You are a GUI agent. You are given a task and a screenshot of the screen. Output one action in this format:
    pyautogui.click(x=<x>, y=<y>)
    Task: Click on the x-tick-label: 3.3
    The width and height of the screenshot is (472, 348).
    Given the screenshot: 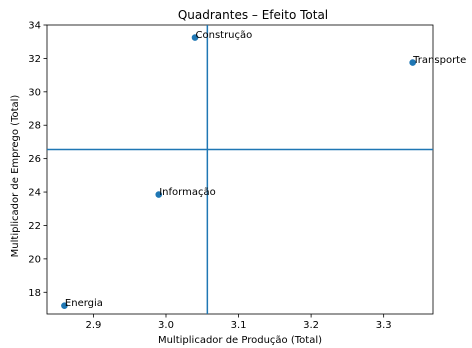 What is the action you would take?
    pyautogui.click(x=384, y=325)
    